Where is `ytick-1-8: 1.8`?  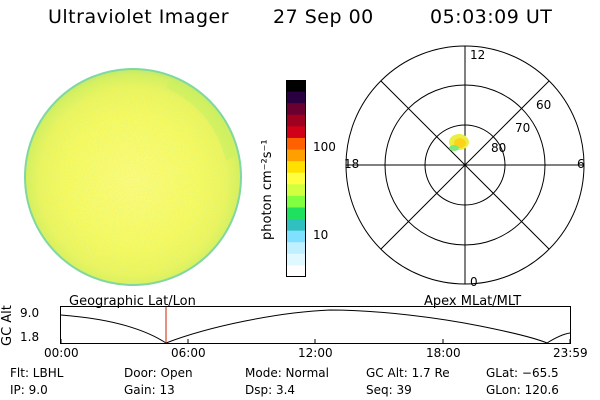 ytick-1-8: 1.8 is located at coordinates (30, 337).